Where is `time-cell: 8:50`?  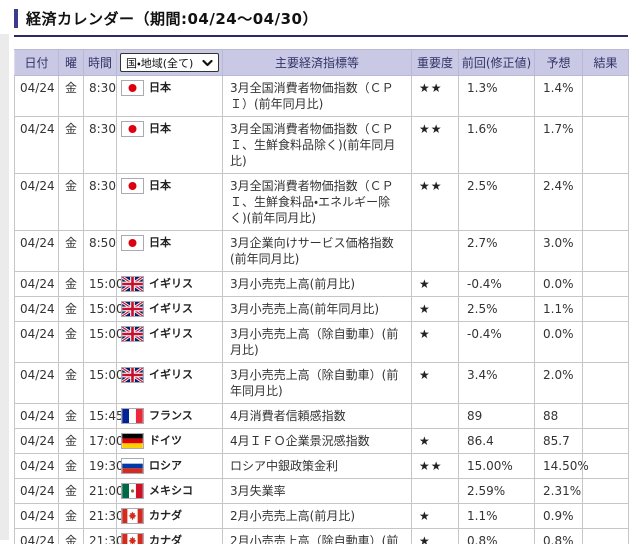 time-cell: 8:50 is located at coordinates (100, 251).